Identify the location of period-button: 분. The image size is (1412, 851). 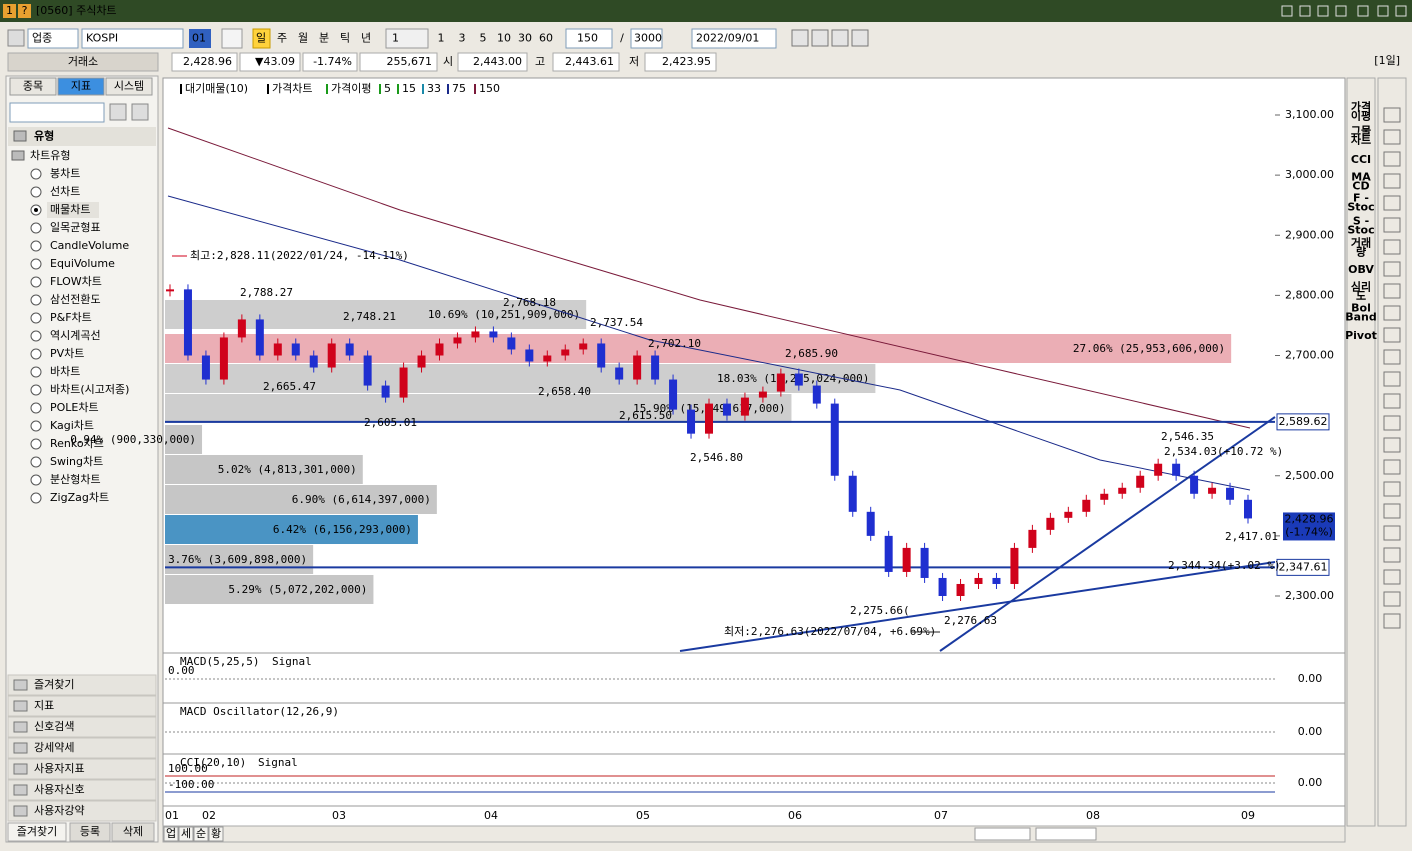
(324, 38).